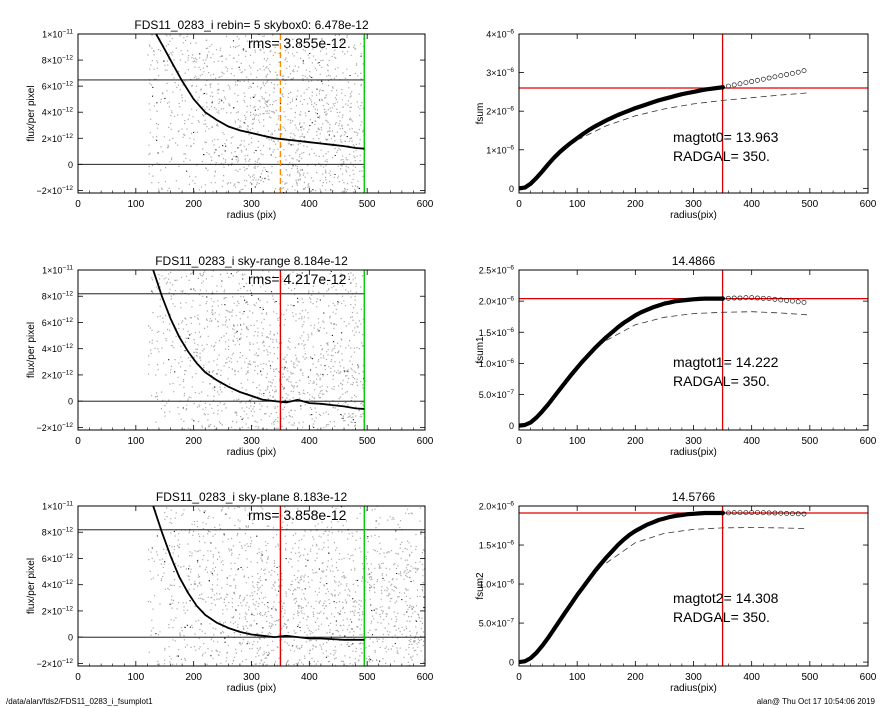 The image size is (885, 708). I want to click on chart-title: 14.5766, so click(694, 497).